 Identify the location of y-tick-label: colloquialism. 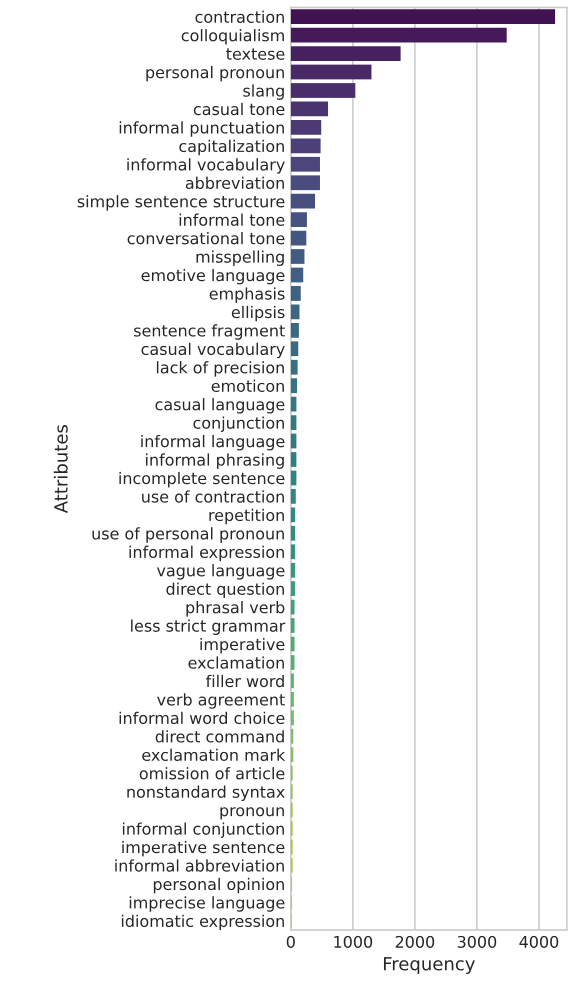
(233, 37).